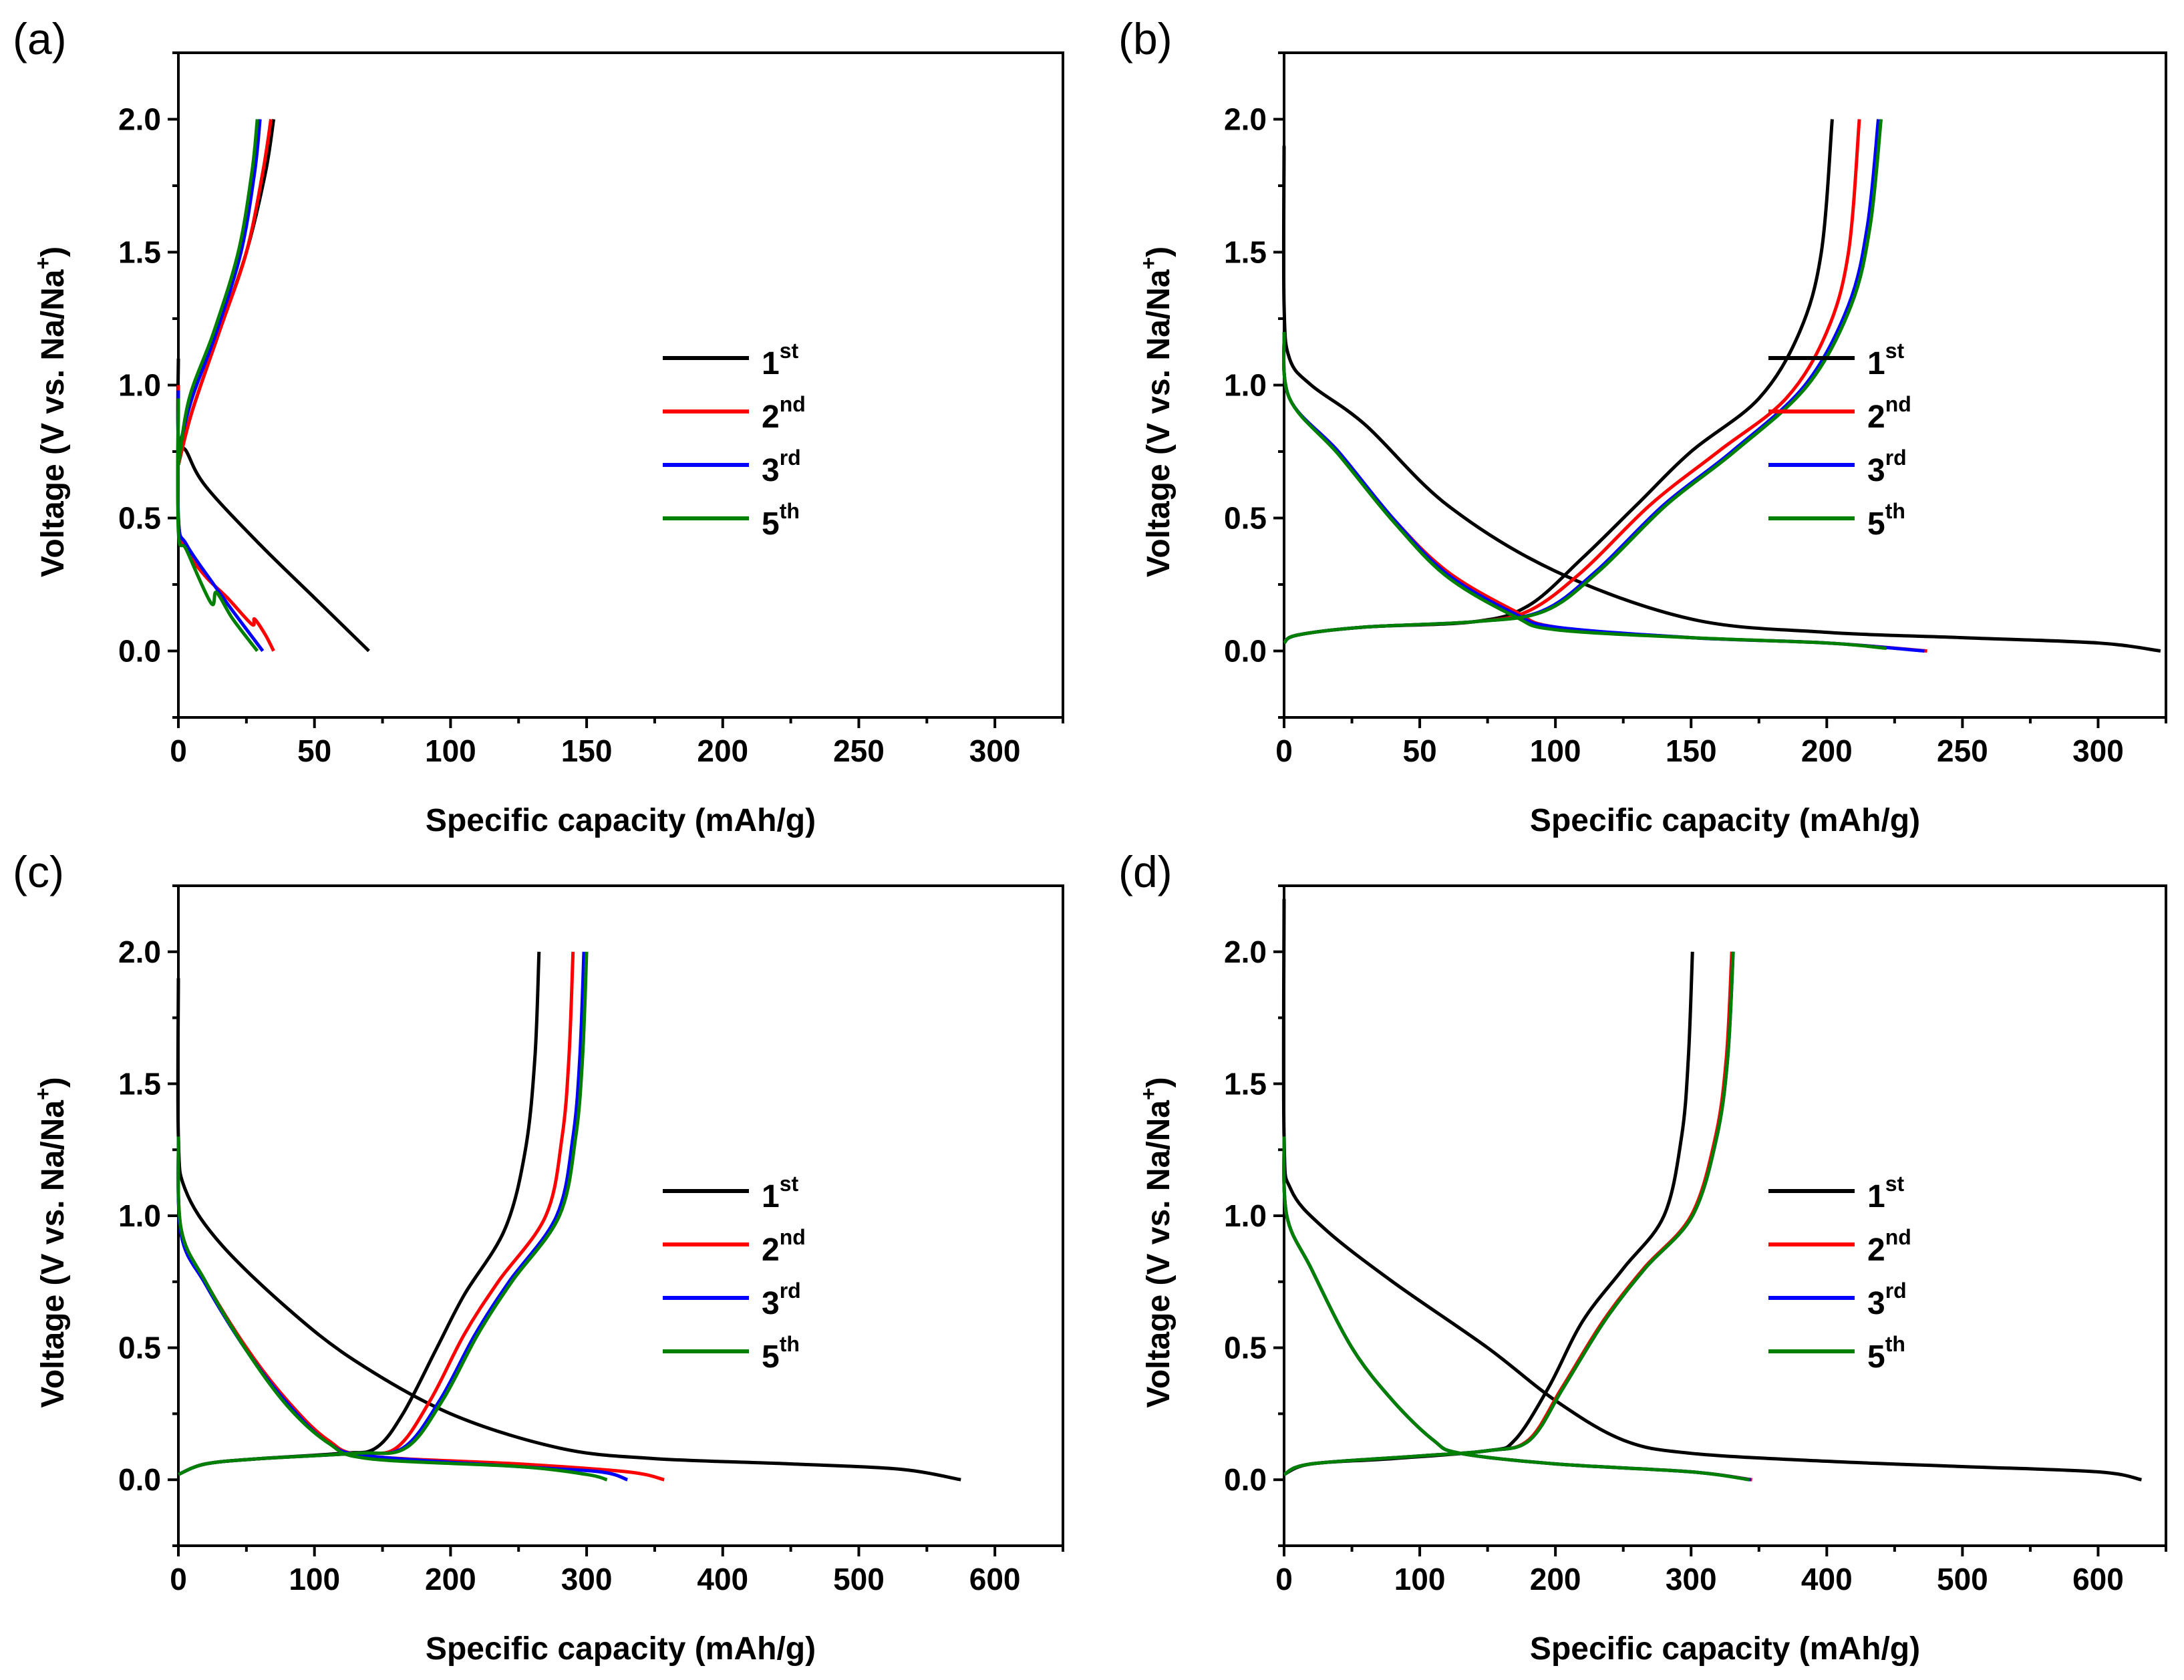 The width and height of the screenshot is (2184, 1680). Describe the element at coordinates (40, 38) in the screenshot. I see `panel-label: (a)` at that location.